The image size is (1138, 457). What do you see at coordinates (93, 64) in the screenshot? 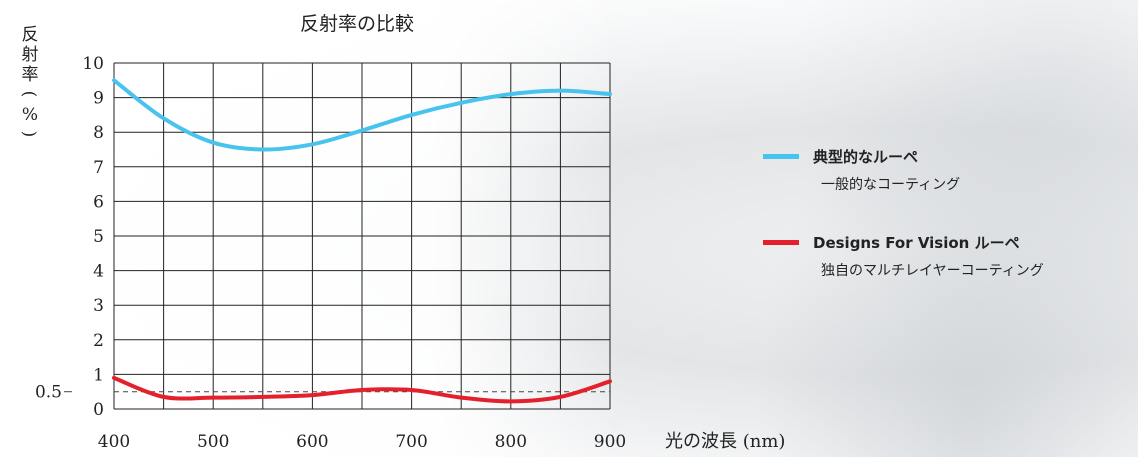
I see `y-tick-label: 10` at bounding box center [93, 64].